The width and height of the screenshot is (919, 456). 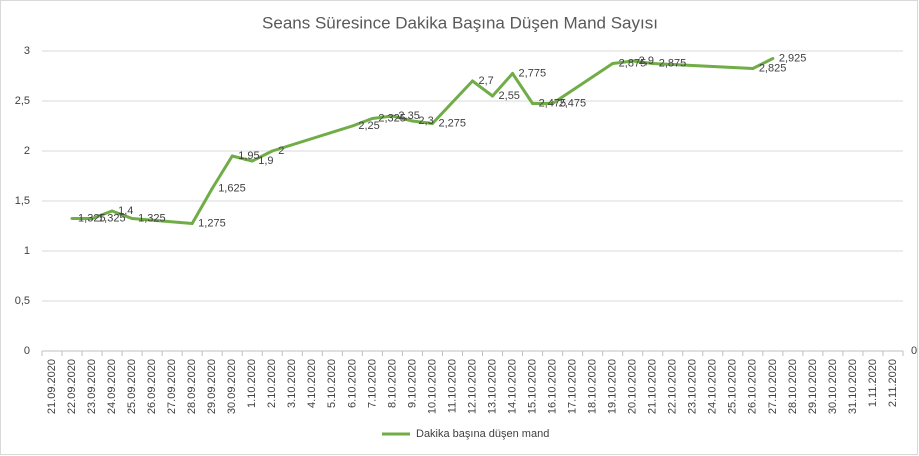 I want to click on data-label: 2, so click(x=281, y=151).